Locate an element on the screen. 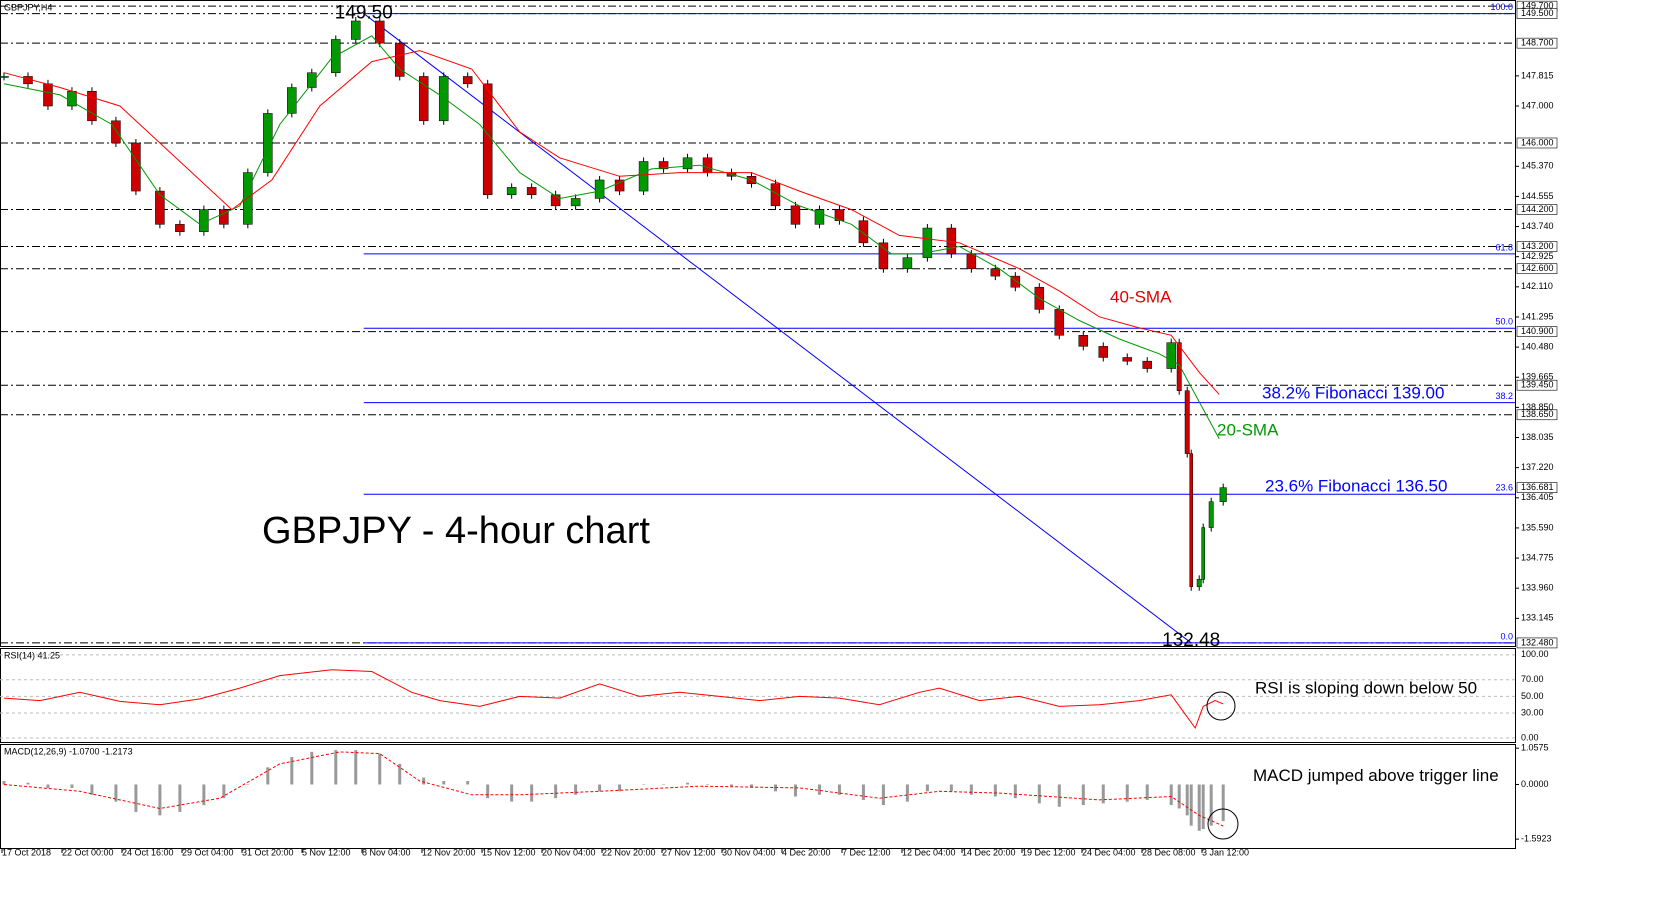  x-tick-label: 12 Nov 20:00 is located at coordinates (449, 852).